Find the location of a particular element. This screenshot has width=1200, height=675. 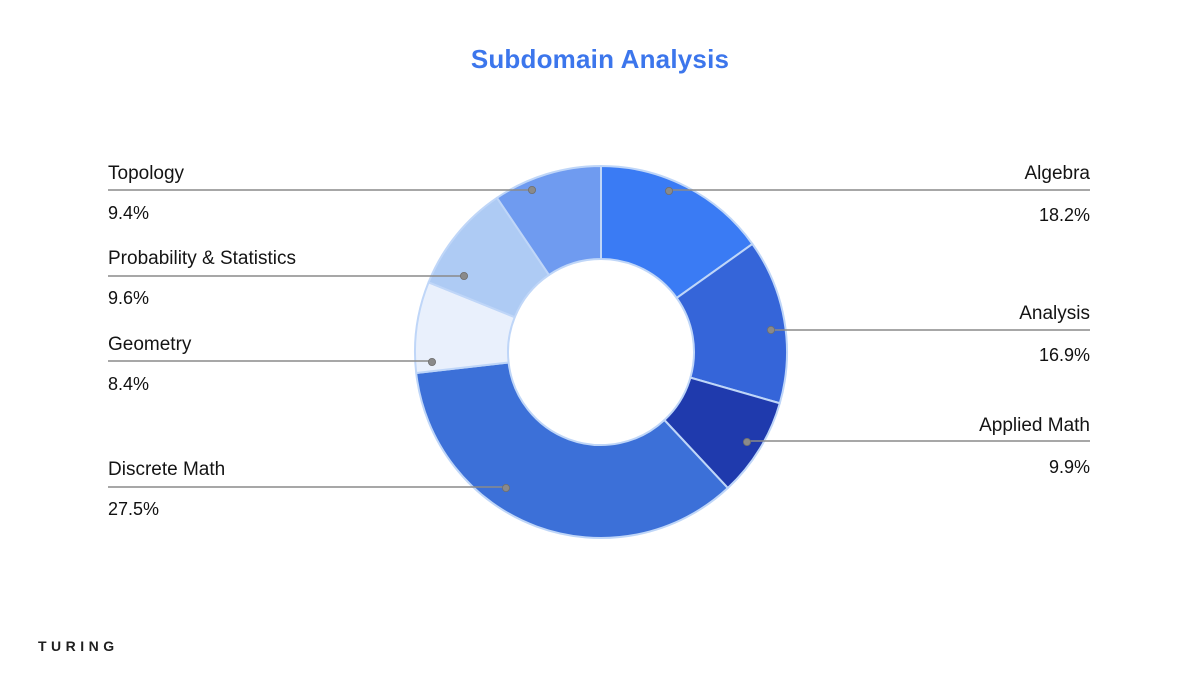

slice-label-applied-math: Applied Math is located at coordinates (1034, 425).